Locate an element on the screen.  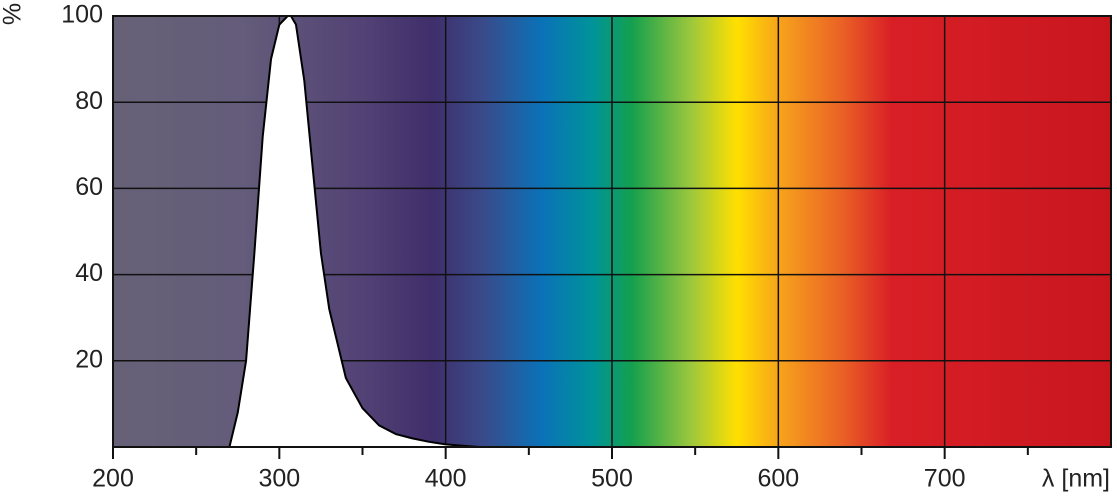
x-tick-label: 200 is located at coordinates (113, 479).